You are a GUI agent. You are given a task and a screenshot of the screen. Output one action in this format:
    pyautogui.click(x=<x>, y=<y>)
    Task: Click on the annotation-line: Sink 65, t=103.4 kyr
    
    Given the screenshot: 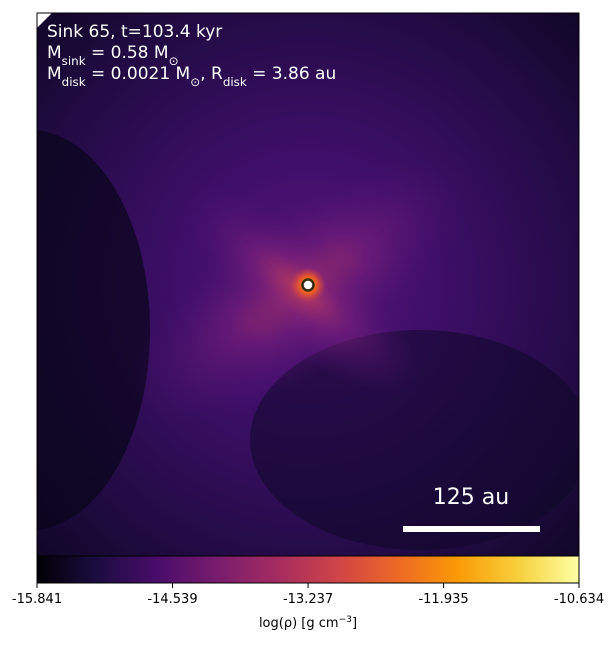 What is the action you would take?
    pyautogui.click(x=134, y=32)
    